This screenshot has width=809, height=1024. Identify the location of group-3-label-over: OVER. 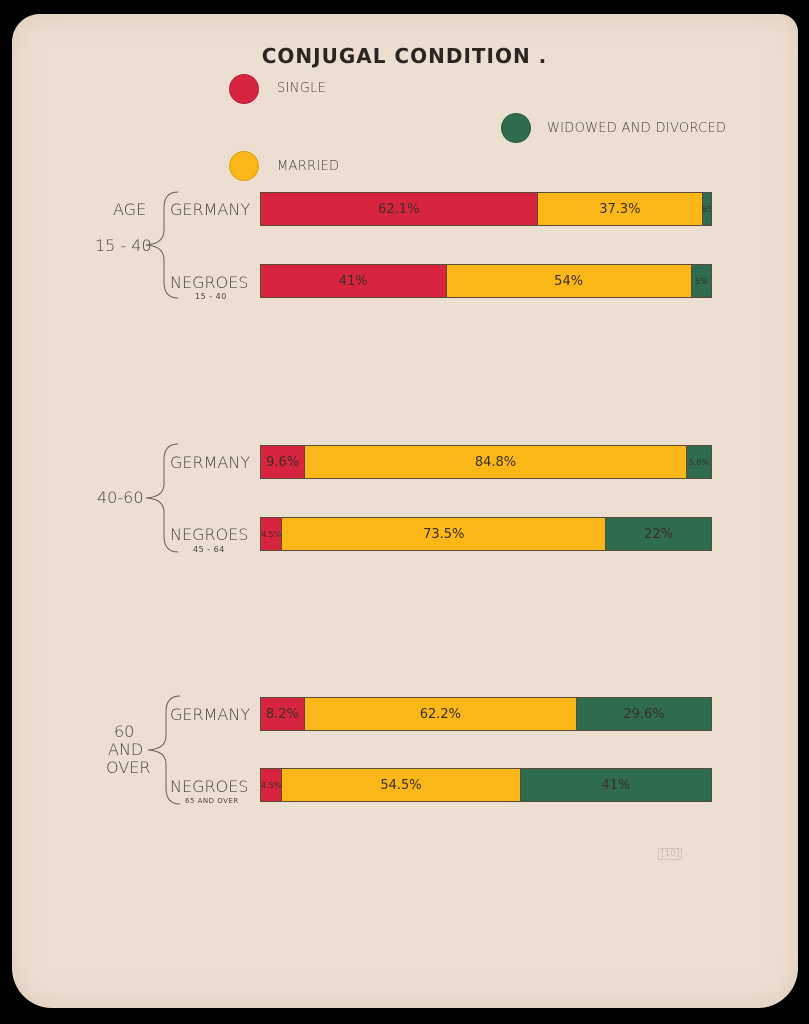
(128, 767).